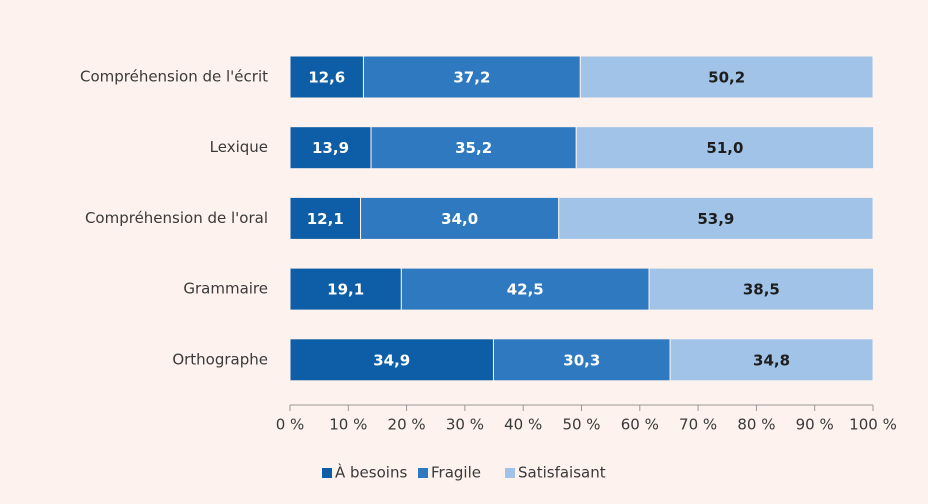 The width and height of the screenshot is (928, 504). Describe the element at coordinates (640, 425) in the screenshot. I see `x-tick-label: 60 %` at that location.